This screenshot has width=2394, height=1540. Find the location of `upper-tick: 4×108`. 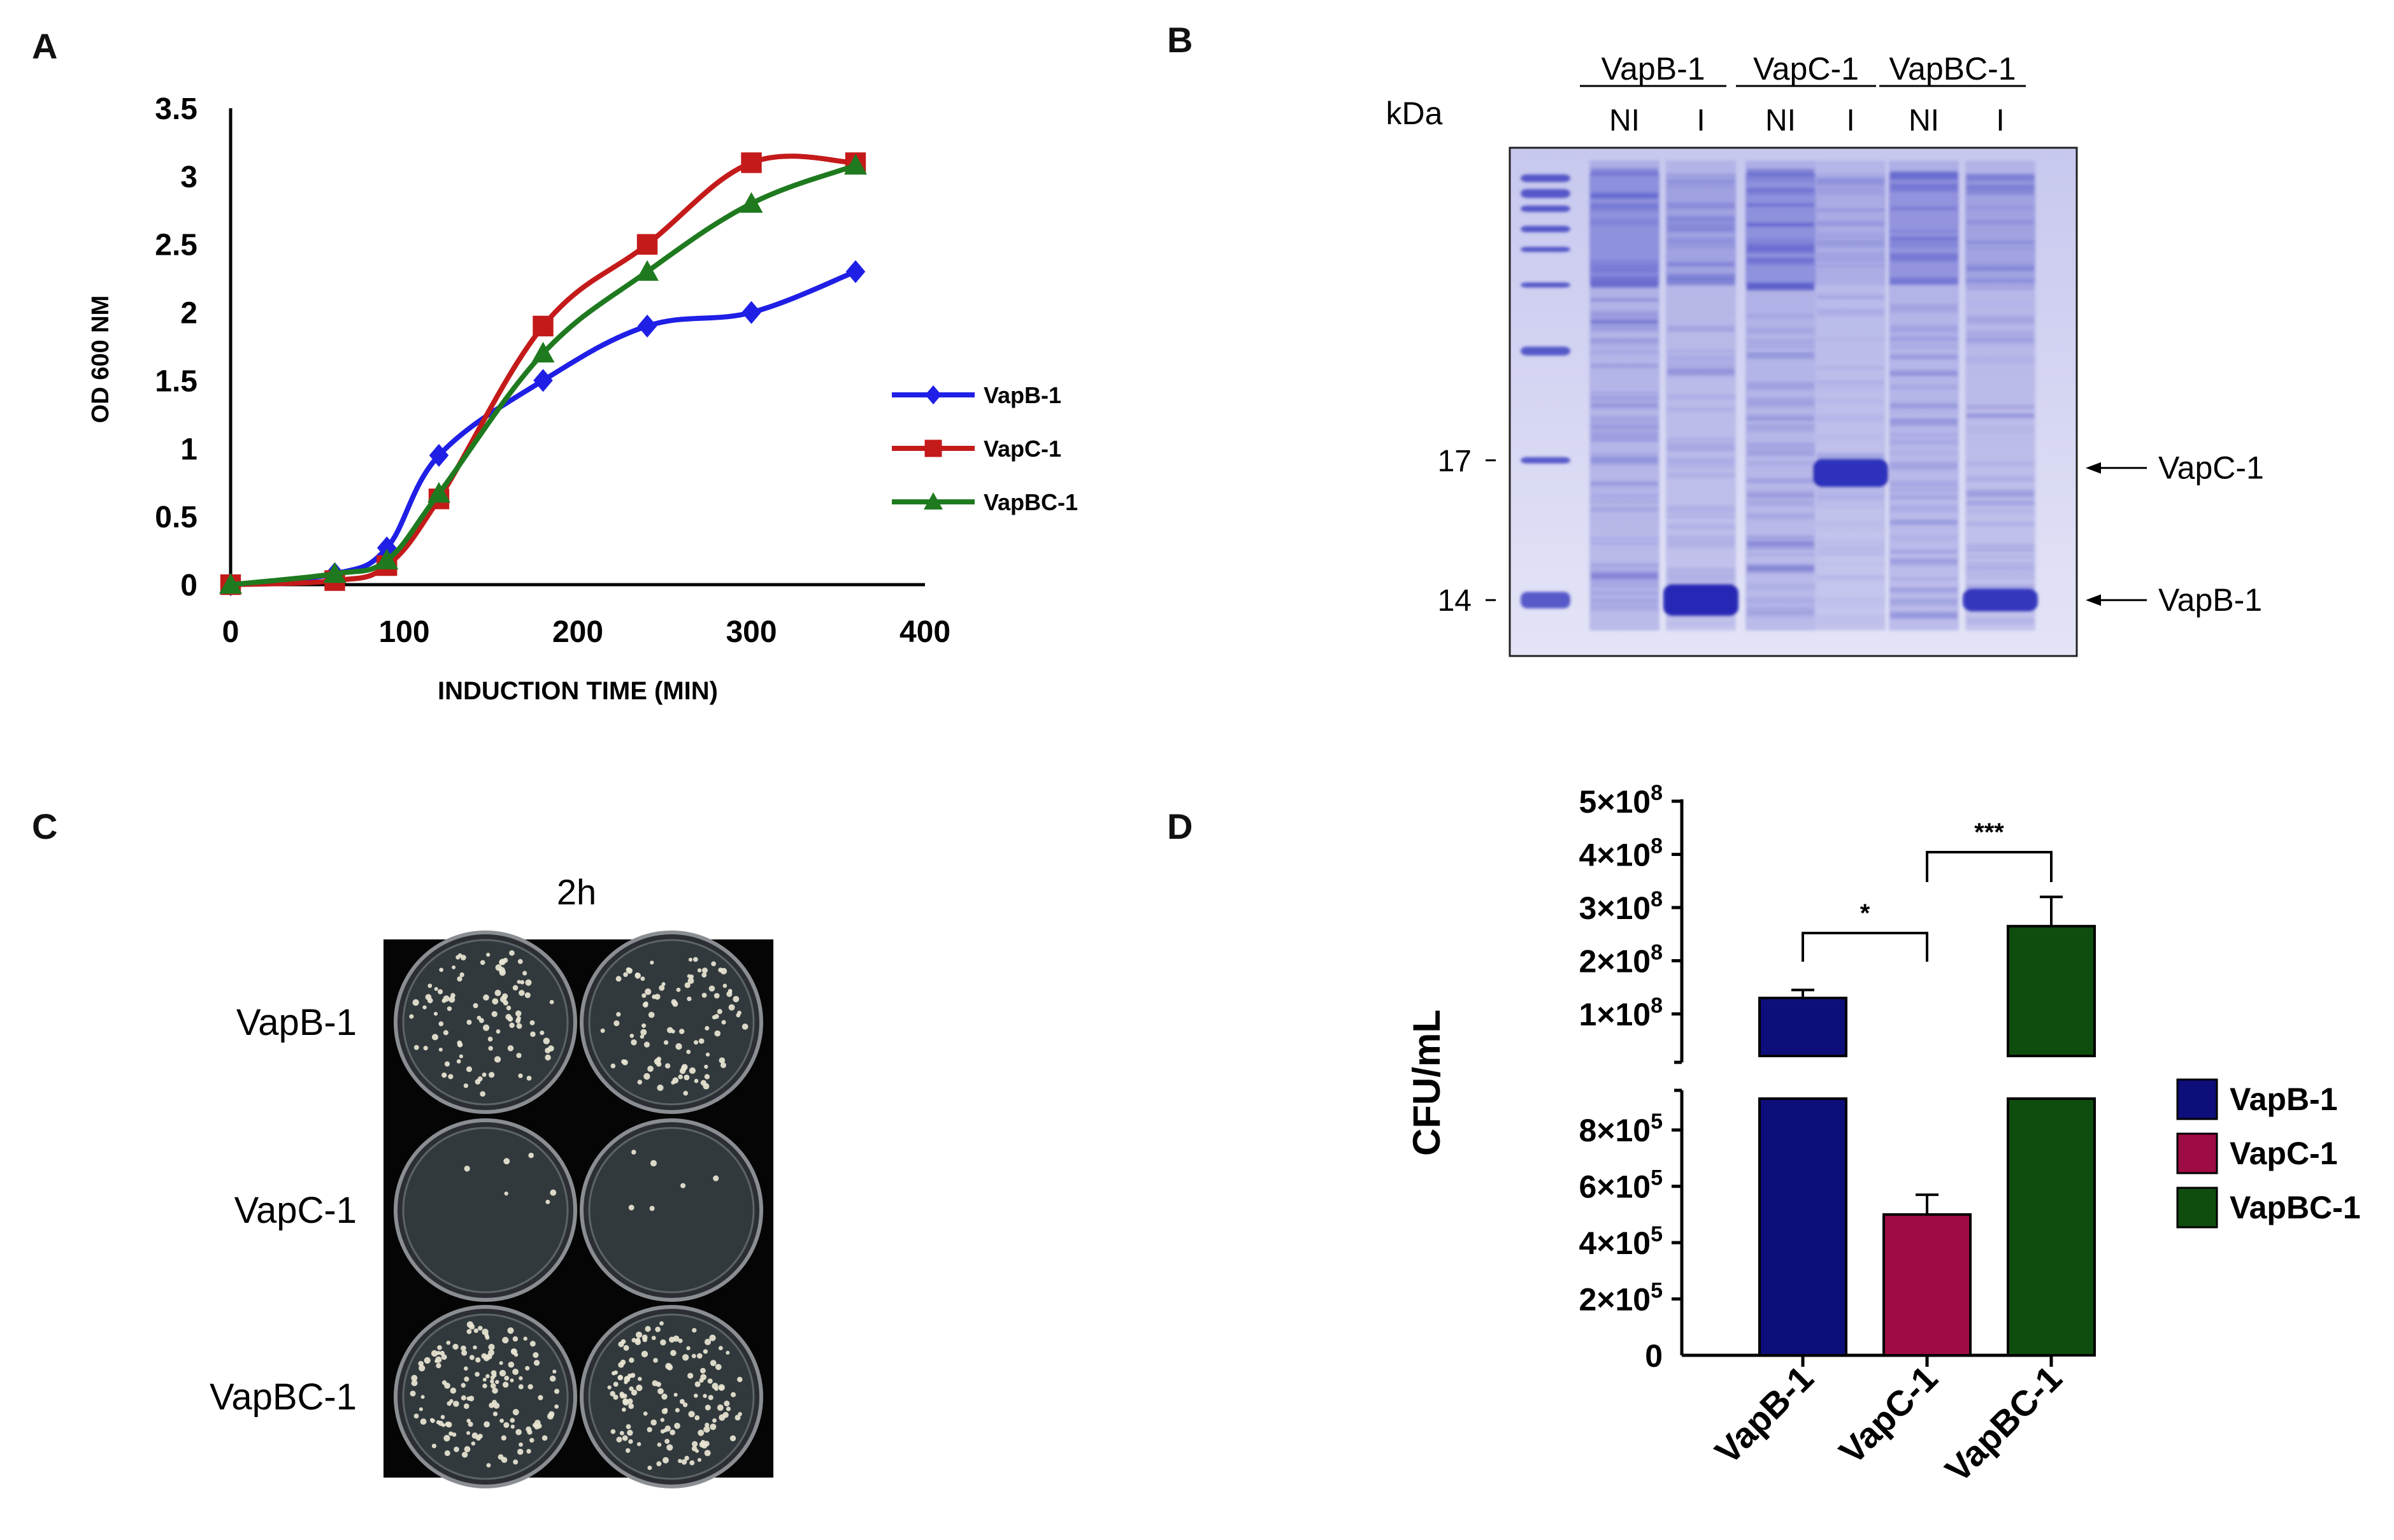

upper-tick: 4×108 is located at coordinates (1630, 853).